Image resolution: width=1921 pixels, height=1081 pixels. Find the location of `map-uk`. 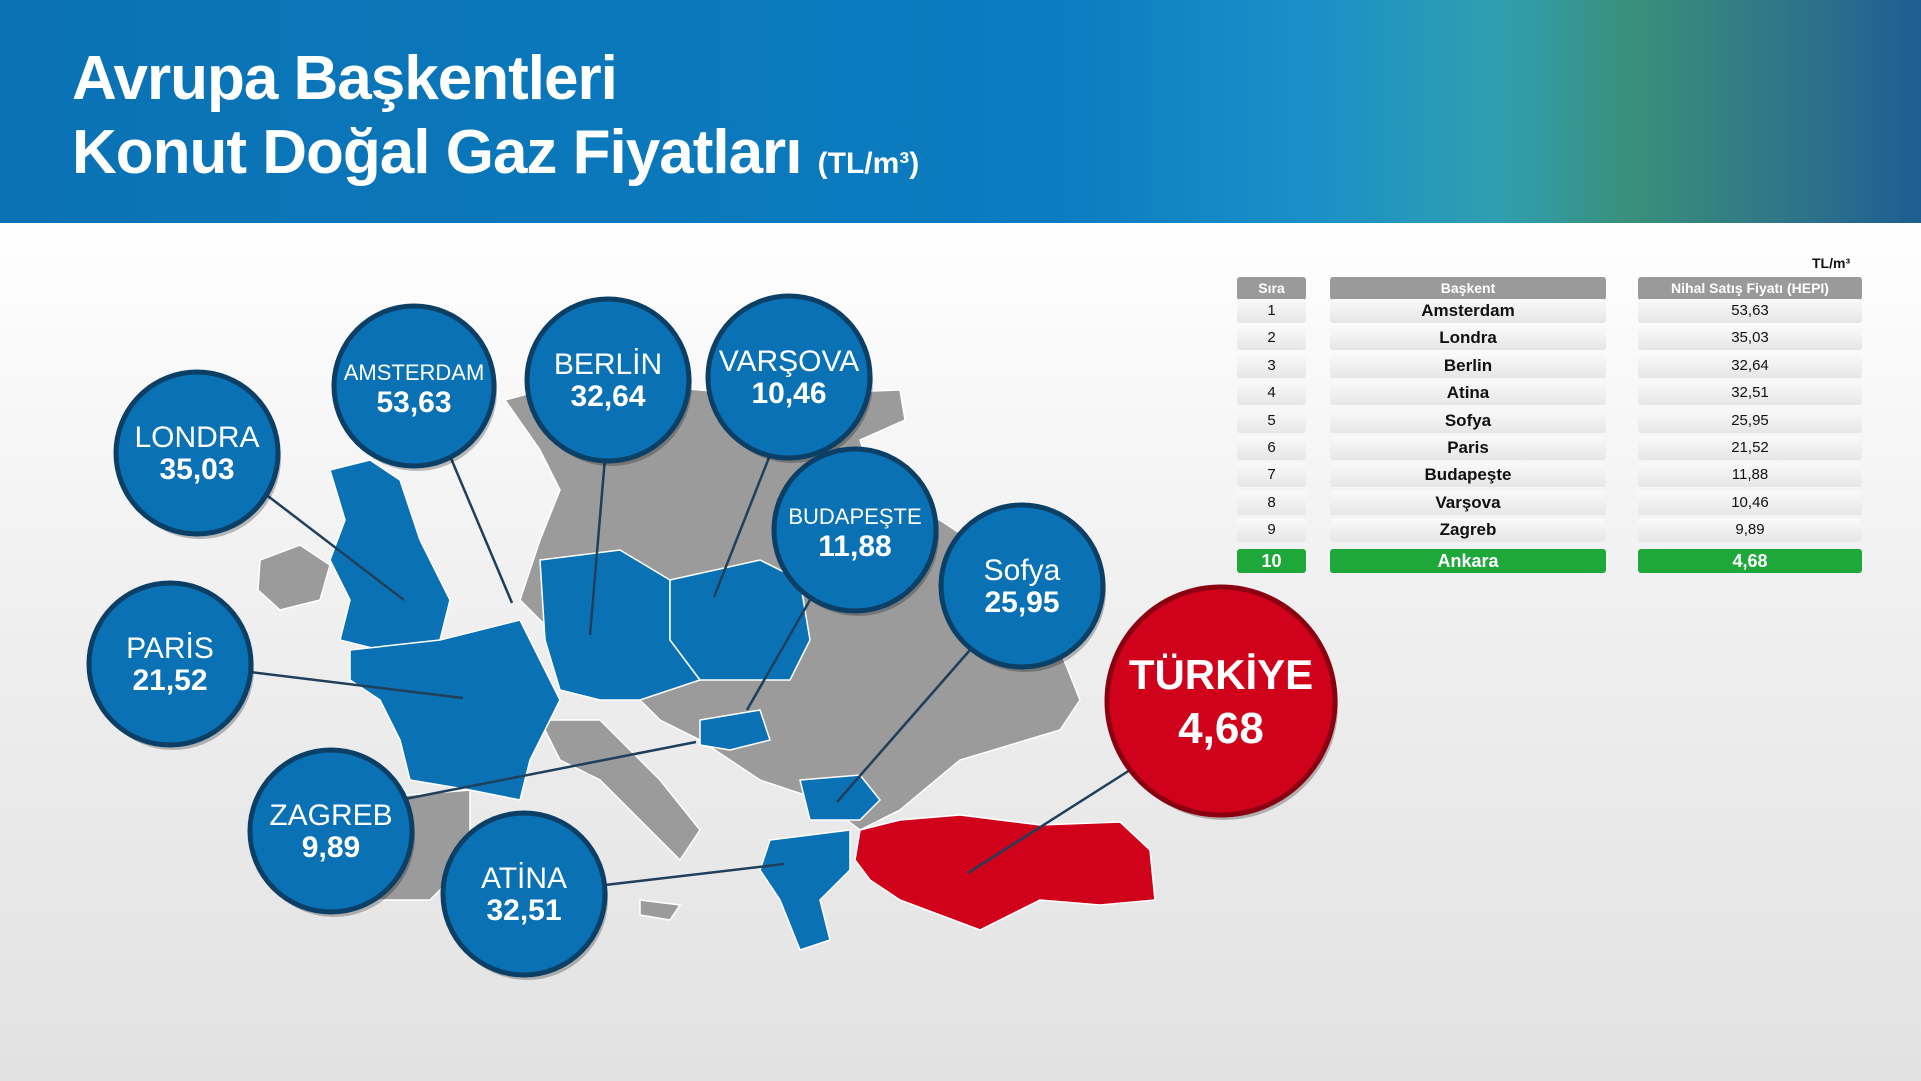

map-uk is located at coordinates (390, 555).